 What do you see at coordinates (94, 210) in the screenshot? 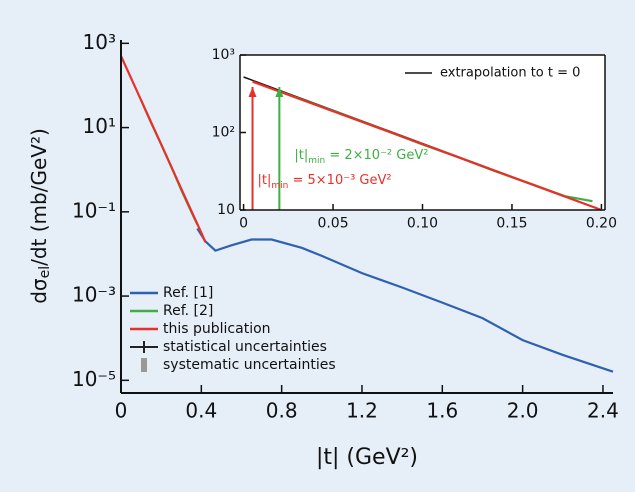
I see `y-tick-label: 10⁻¹` at bounding box center [94, 210].